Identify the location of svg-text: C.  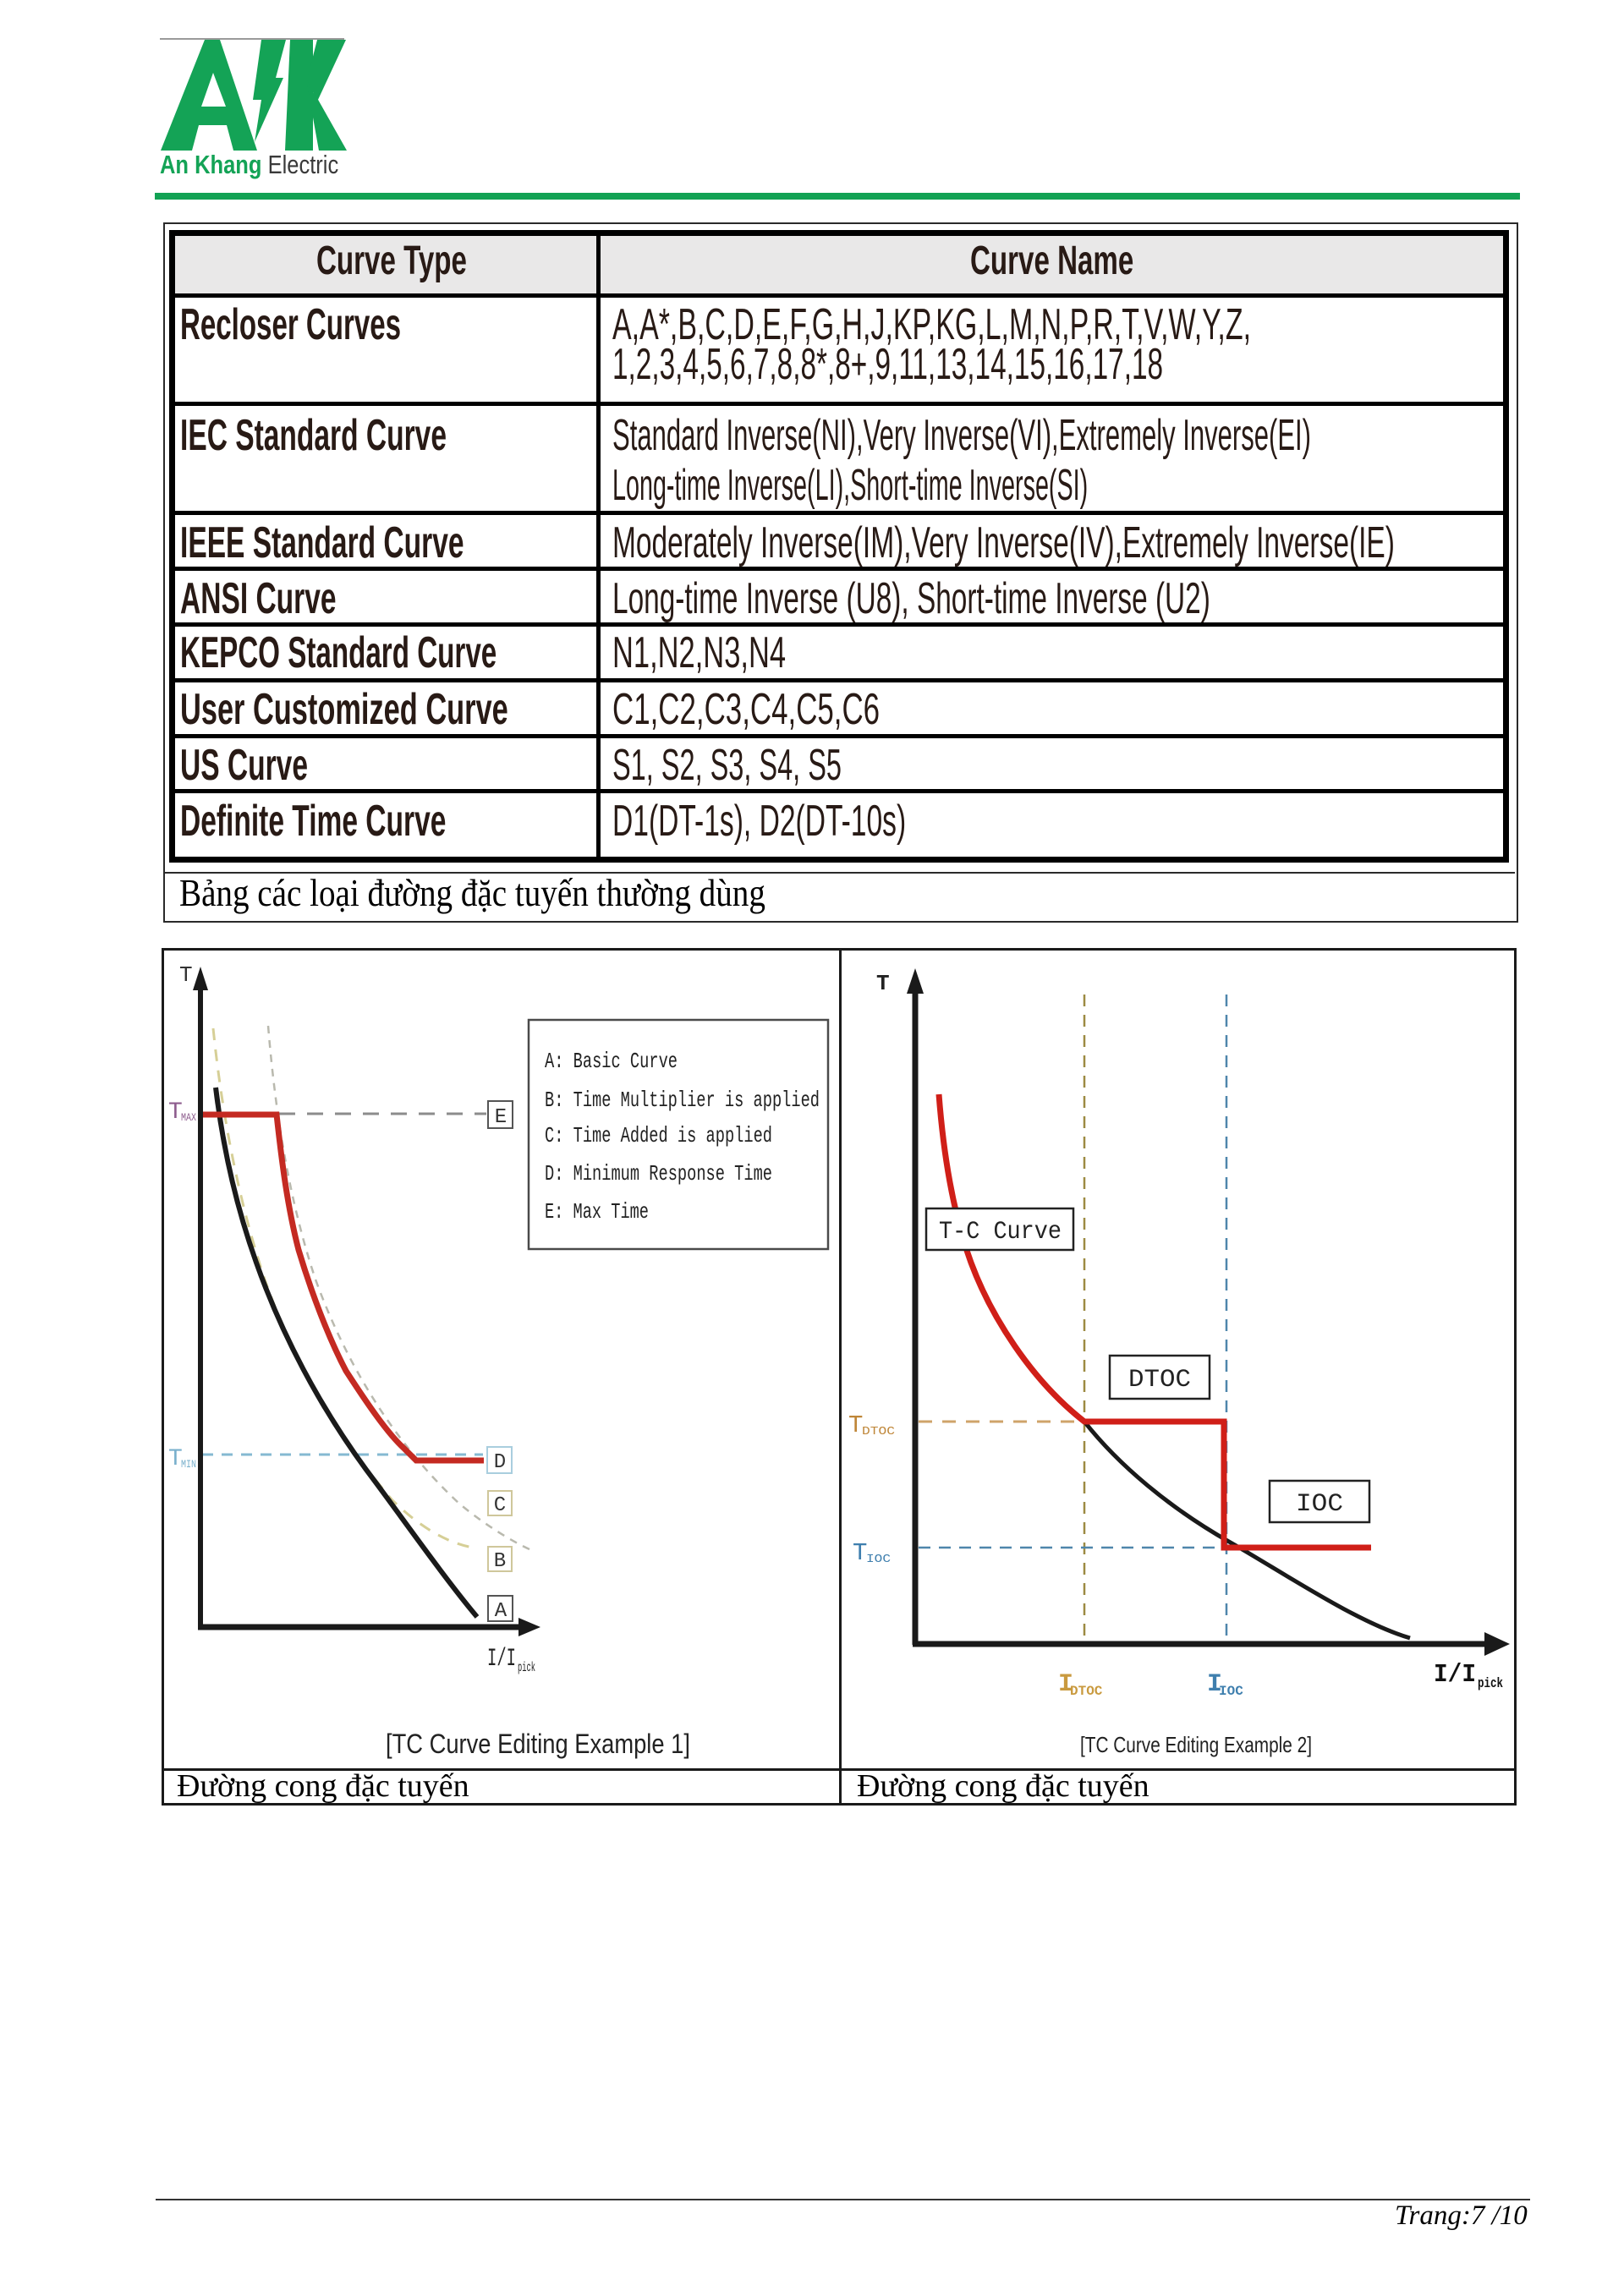
(500, 1505).